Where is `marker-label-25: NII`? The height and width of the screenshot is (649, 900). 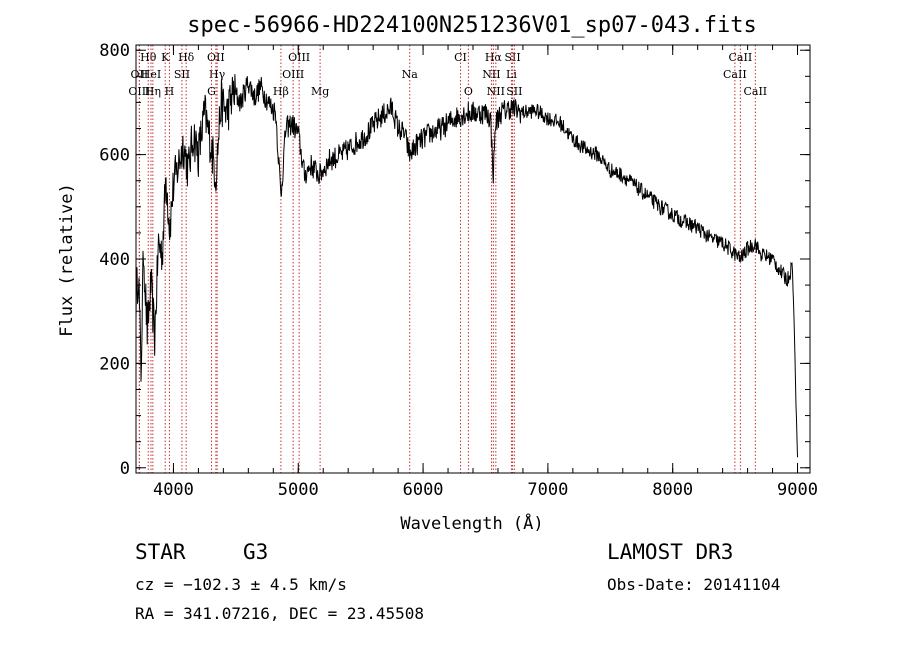
marker-label-25: NII is located at coordinates (496, 91).